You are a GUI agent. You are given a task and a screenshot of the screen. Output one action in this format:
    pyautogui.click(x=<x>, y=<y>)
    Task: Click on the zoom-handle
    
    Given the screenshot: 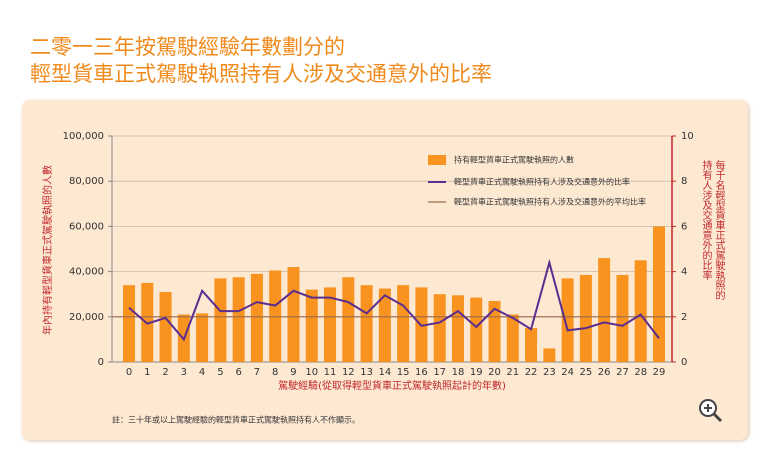 What is the action you would take?
    pyautogui.click(x=717, y=417)
    